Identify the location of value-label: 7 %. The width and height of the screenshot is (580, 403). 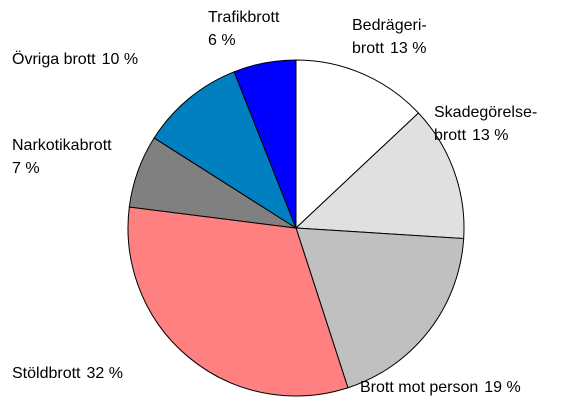
(26, 168).